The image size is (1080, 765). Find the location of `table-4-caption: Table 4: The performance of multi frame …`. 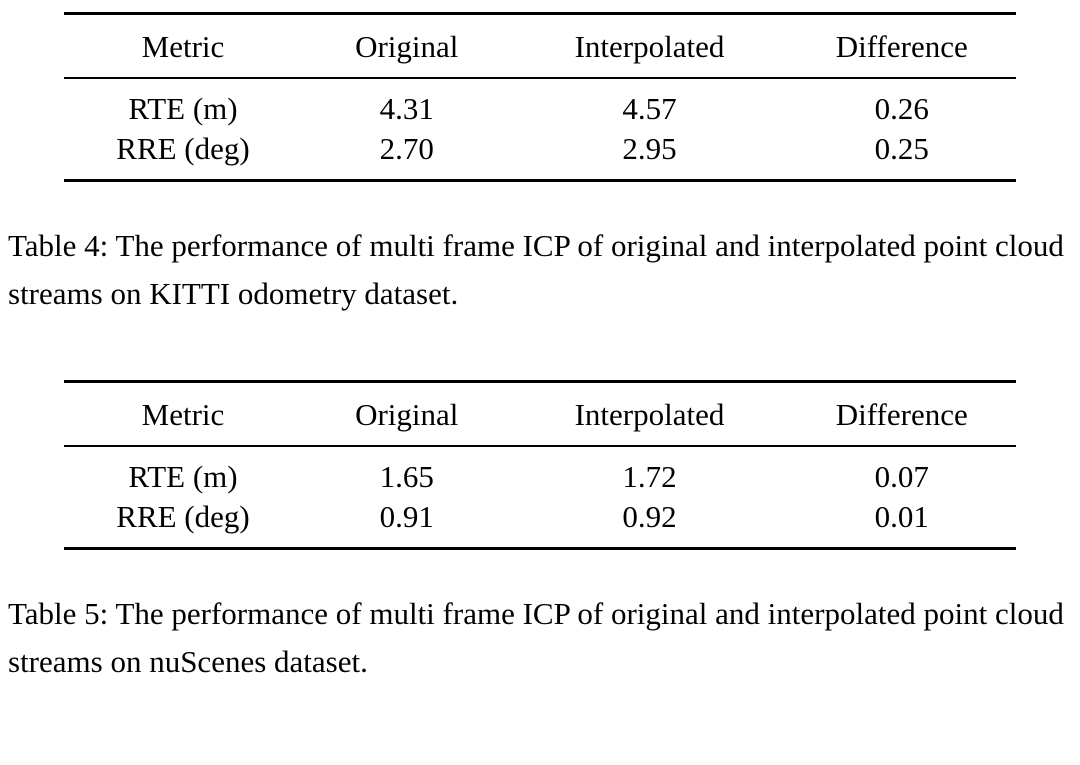

table-4-caption: Table 4: The performance of multi frame … is located at coordinates (536, 270).